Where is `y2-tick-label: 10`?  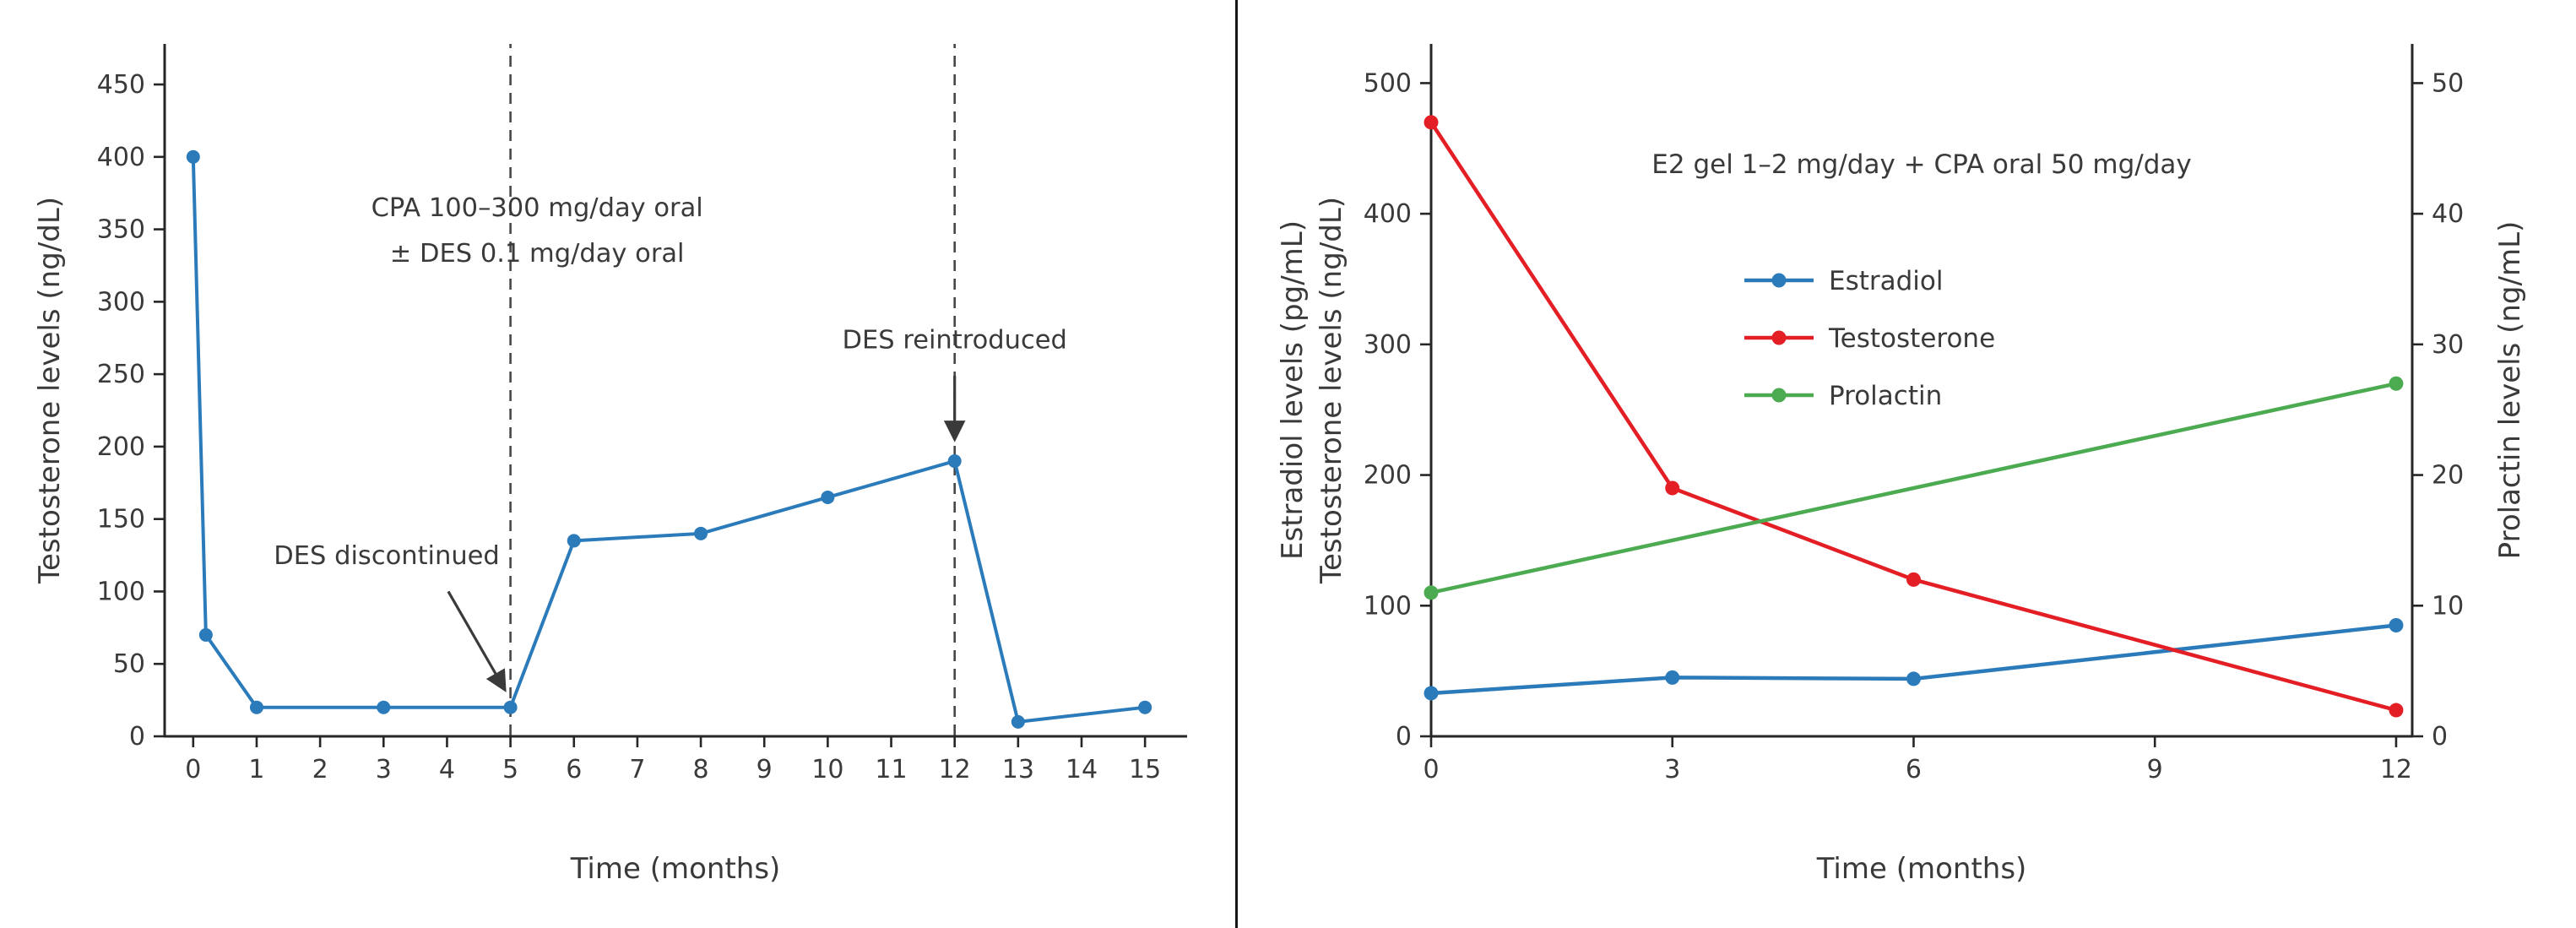
y2-tick-label: 10 is located at coordinates (2448, 606).